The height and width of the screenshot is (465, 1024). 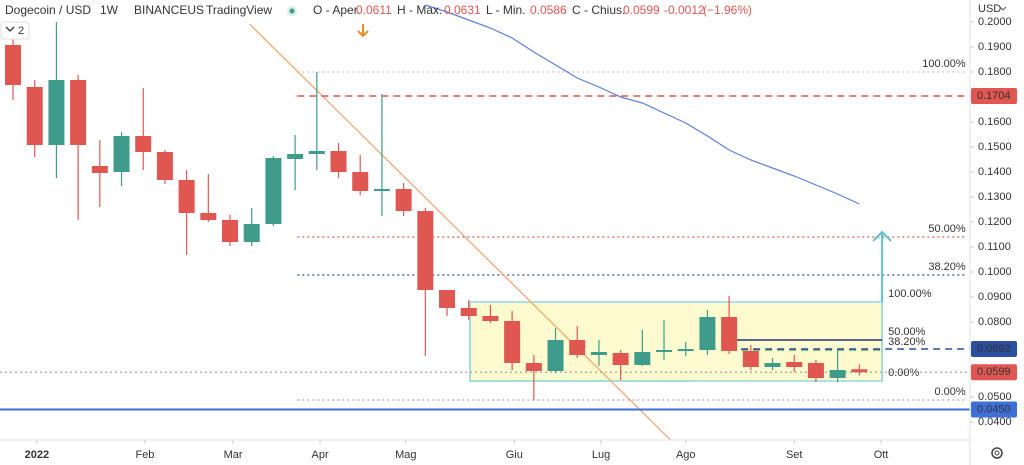 What do you see at coordinates (239, 10) in the screenshot?
I see `source: TradingView` at bounding box center [239, 10].